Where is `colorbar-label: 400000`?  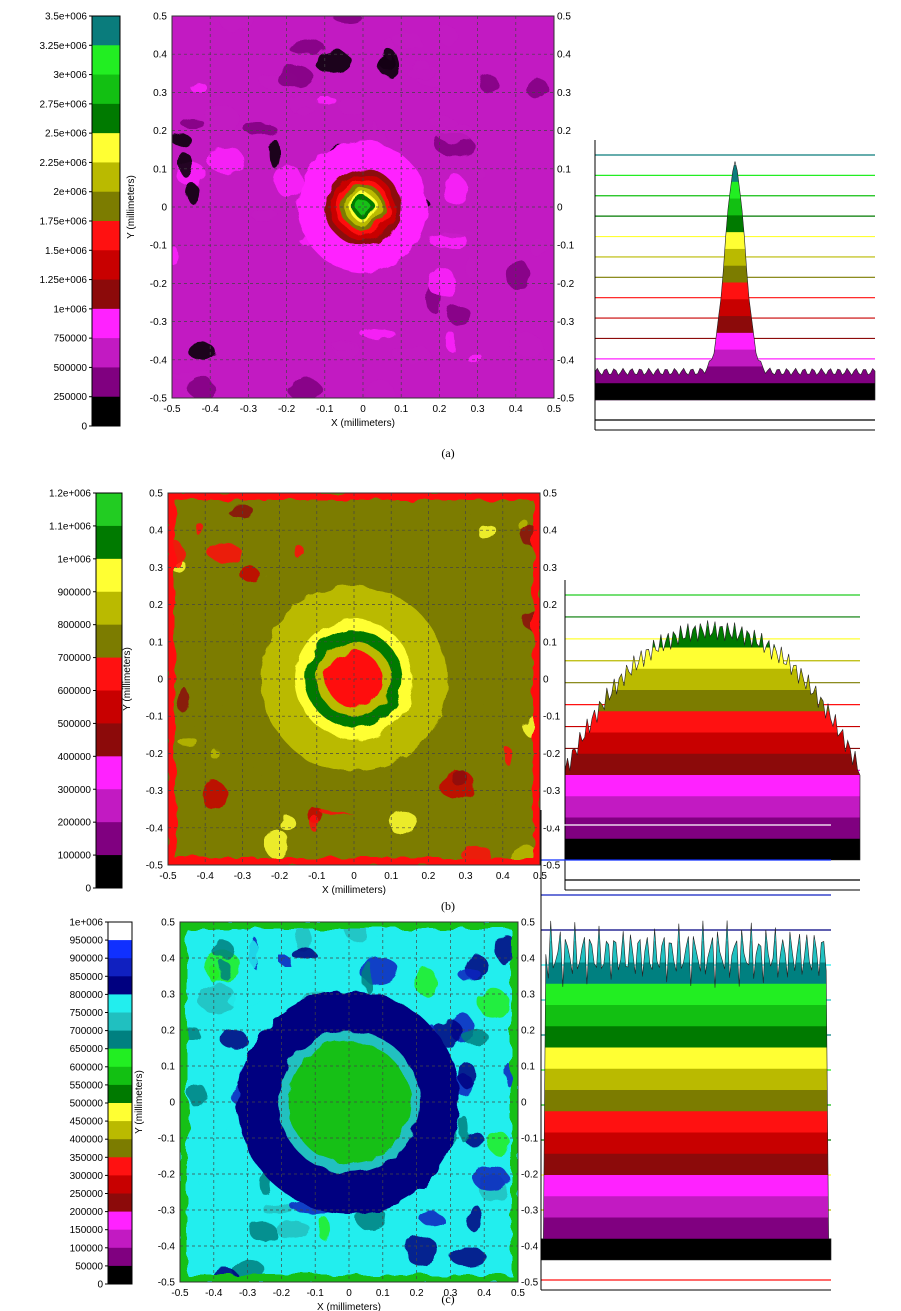
colorbar-label: 400000 is located at coordinates (75, 757).